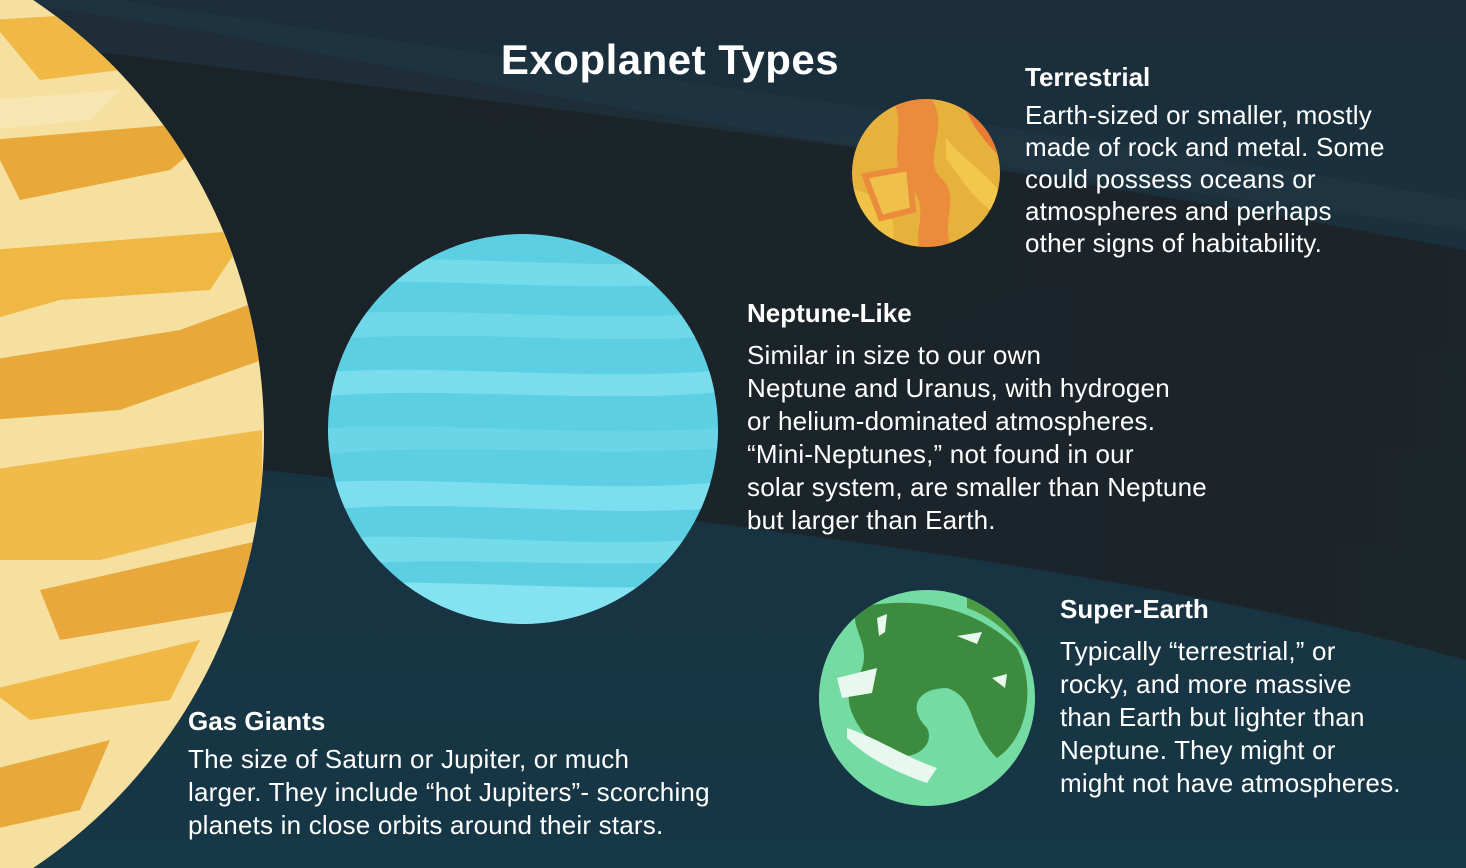 The width and height of the screenshot is (1466, 868). Describe the element at coordinates (1205, 147) in the screenshot. I see `terrestrial-line: made of rock and metal. Some` at that location.